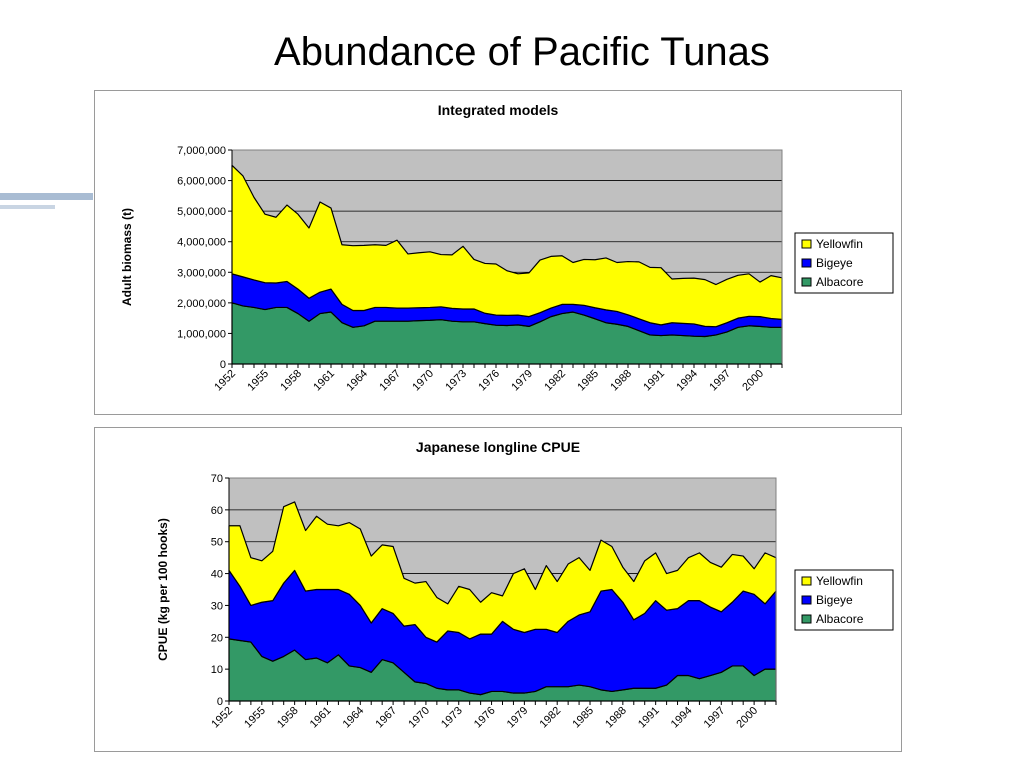 This screenshot has width=1024, height=768. Describe the element at coordinates (498, 447) in the screenshot. I see `chart-title: Japanese longline CPUE` at that location.